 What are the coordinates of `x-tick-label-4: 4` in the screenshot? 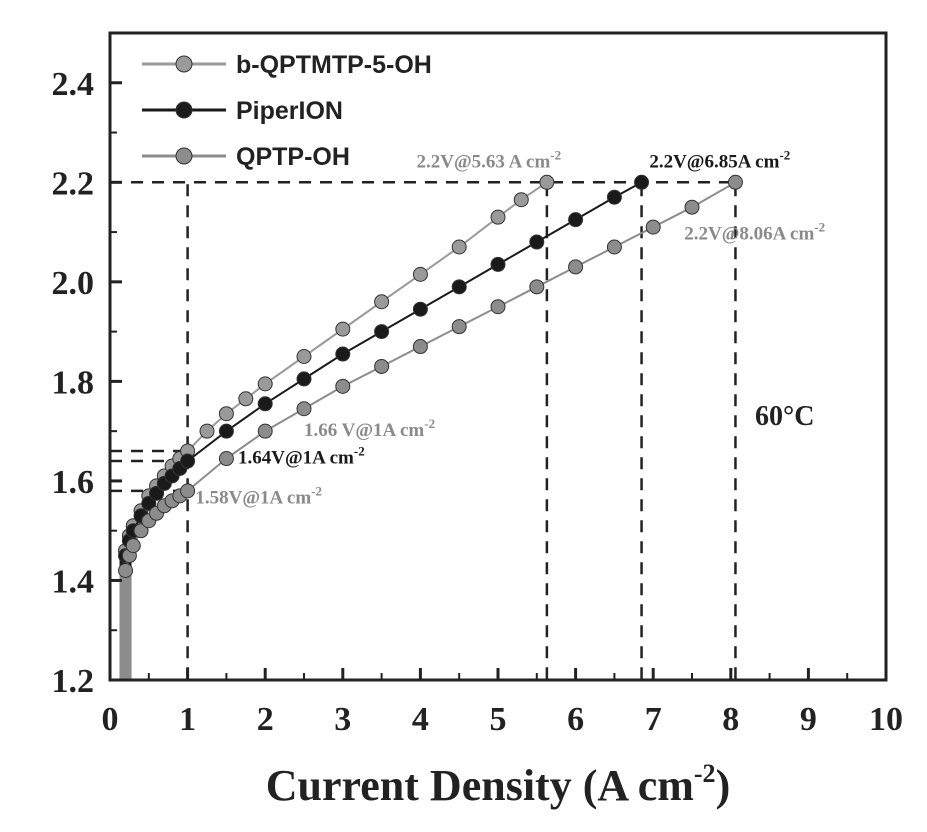 It's located at (420, 719).